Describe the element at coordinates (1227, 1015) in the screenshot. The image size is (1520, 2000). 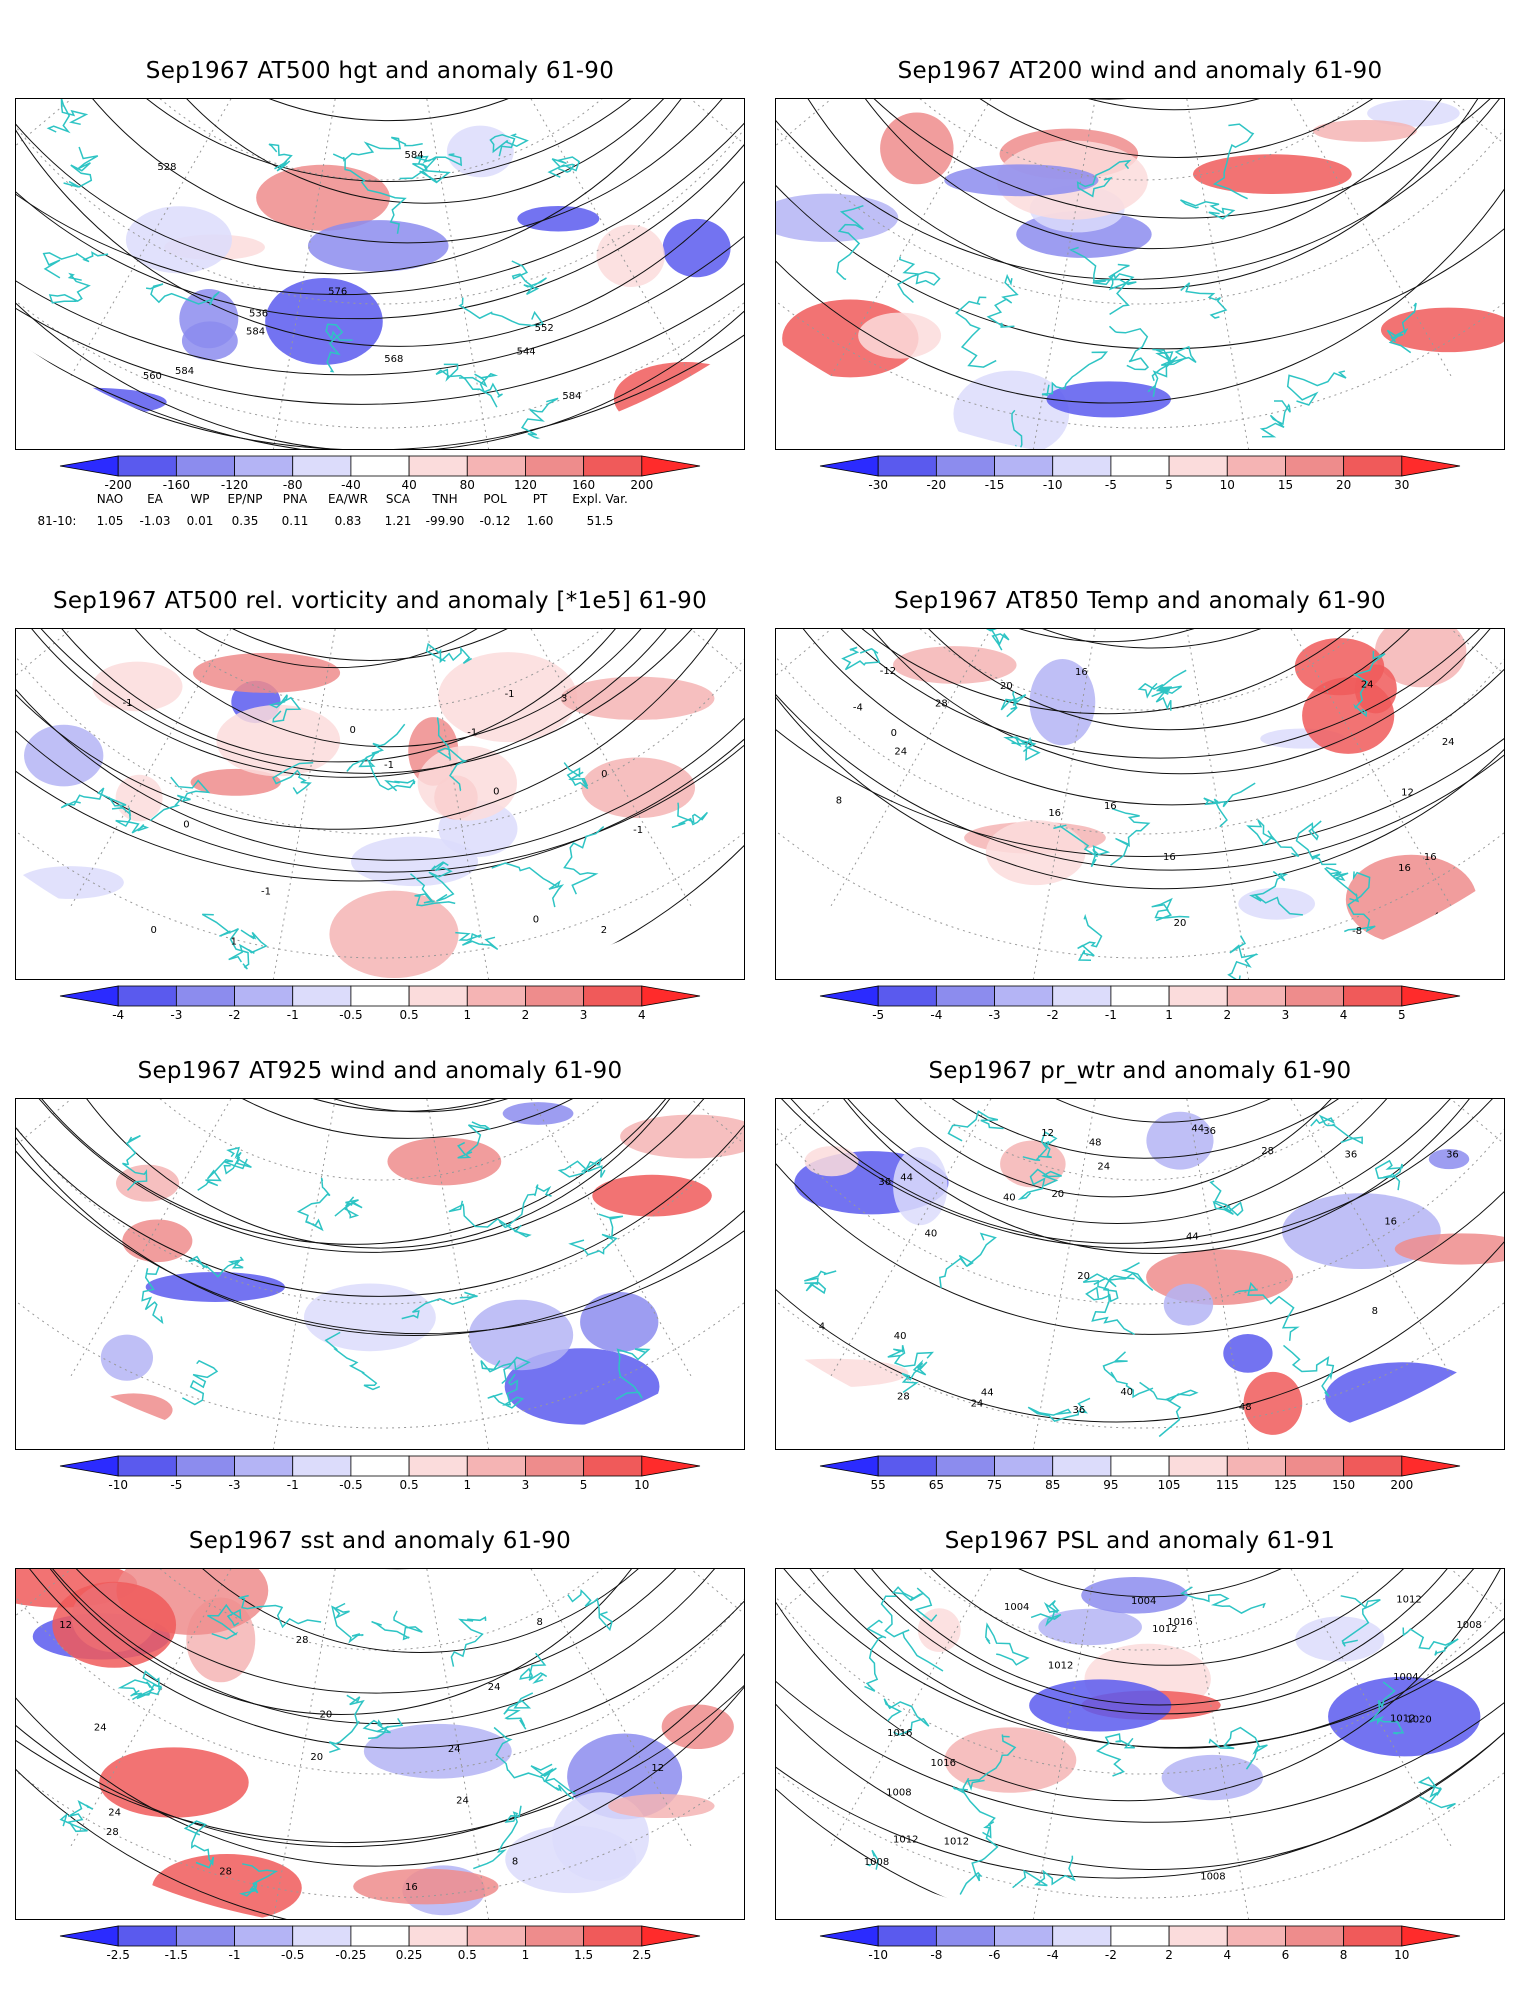
I see `colorbar-tick-label: 2` at that location.